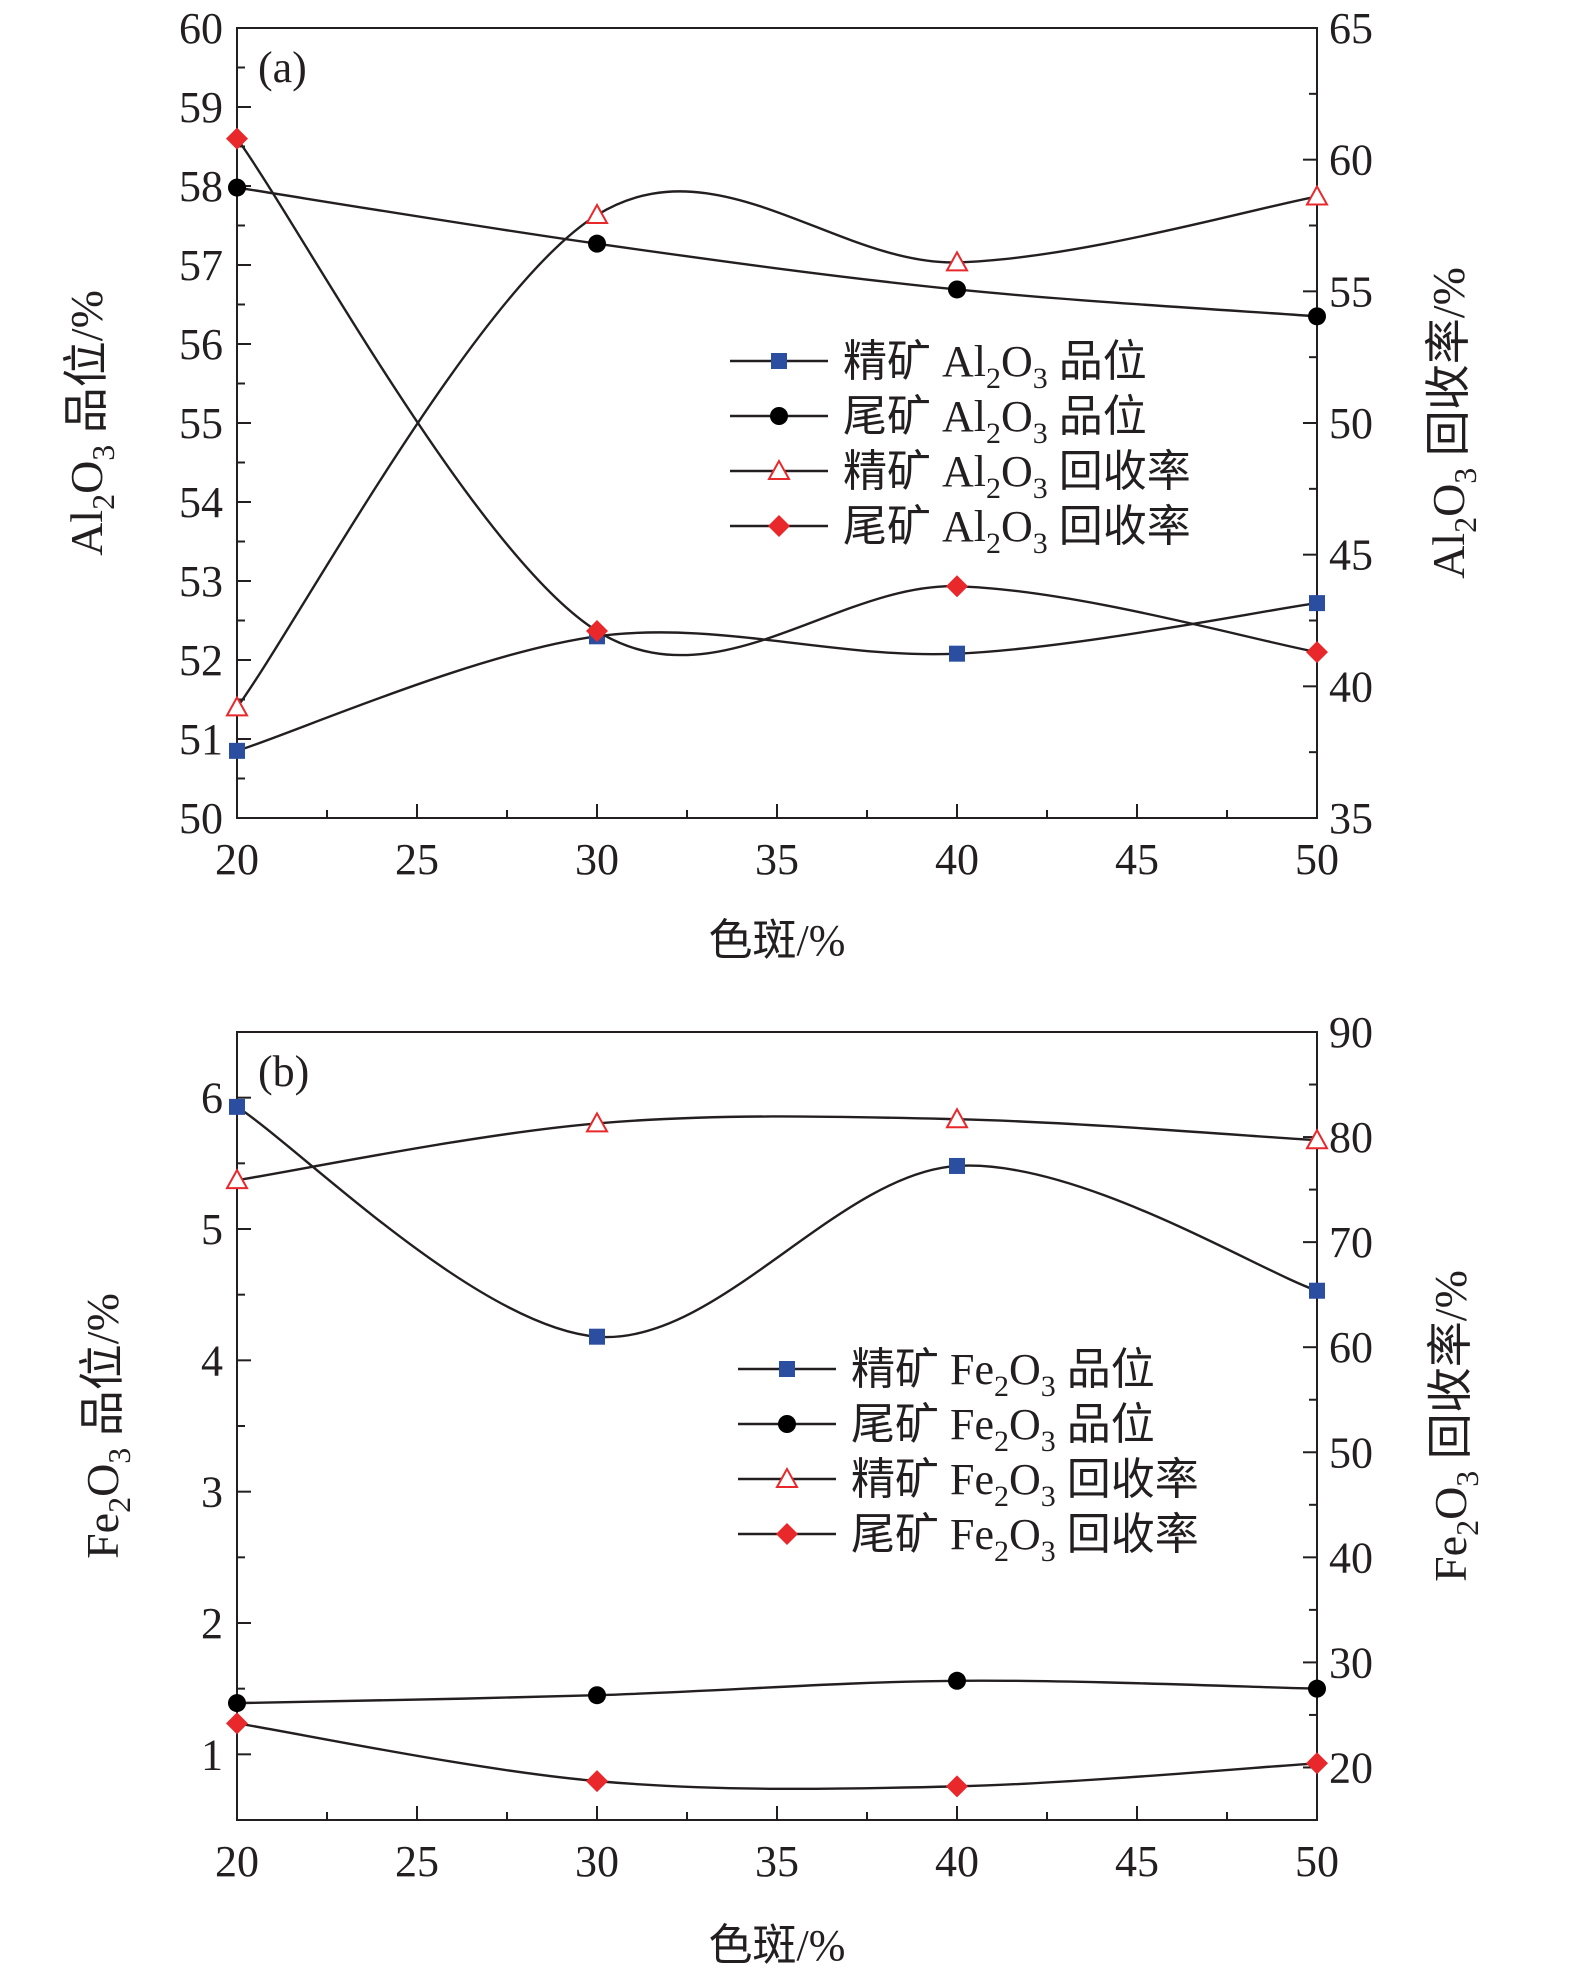 The image size is (1575, 1983). Describe the element at coordinates (968, 1539) in the screenshot. I see `legend-entry: 尾矿 Fe2O3 回收率` at that location.